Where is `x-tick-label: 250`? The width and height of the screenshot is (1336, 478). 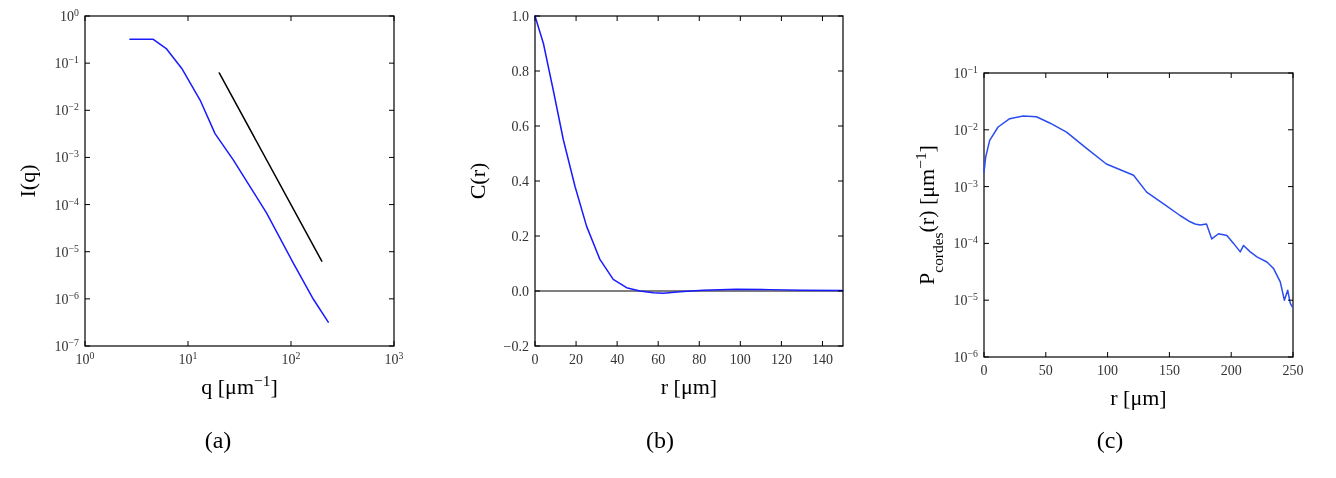
x-tick-label: 250 is located at coordinates (1293, 370).